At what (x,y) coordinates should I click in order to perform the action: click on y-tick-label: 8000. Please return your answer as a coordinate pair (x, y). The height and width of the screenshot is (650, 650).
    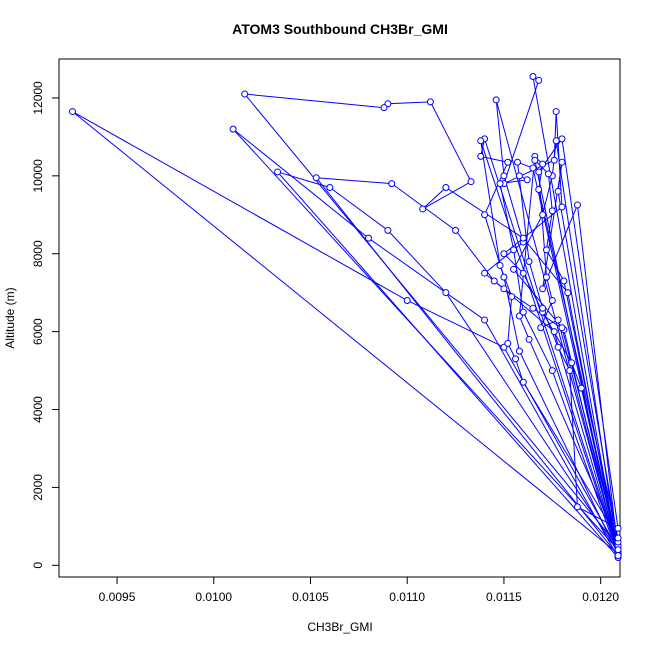
    Looking at the image, I should click on (38, 253).